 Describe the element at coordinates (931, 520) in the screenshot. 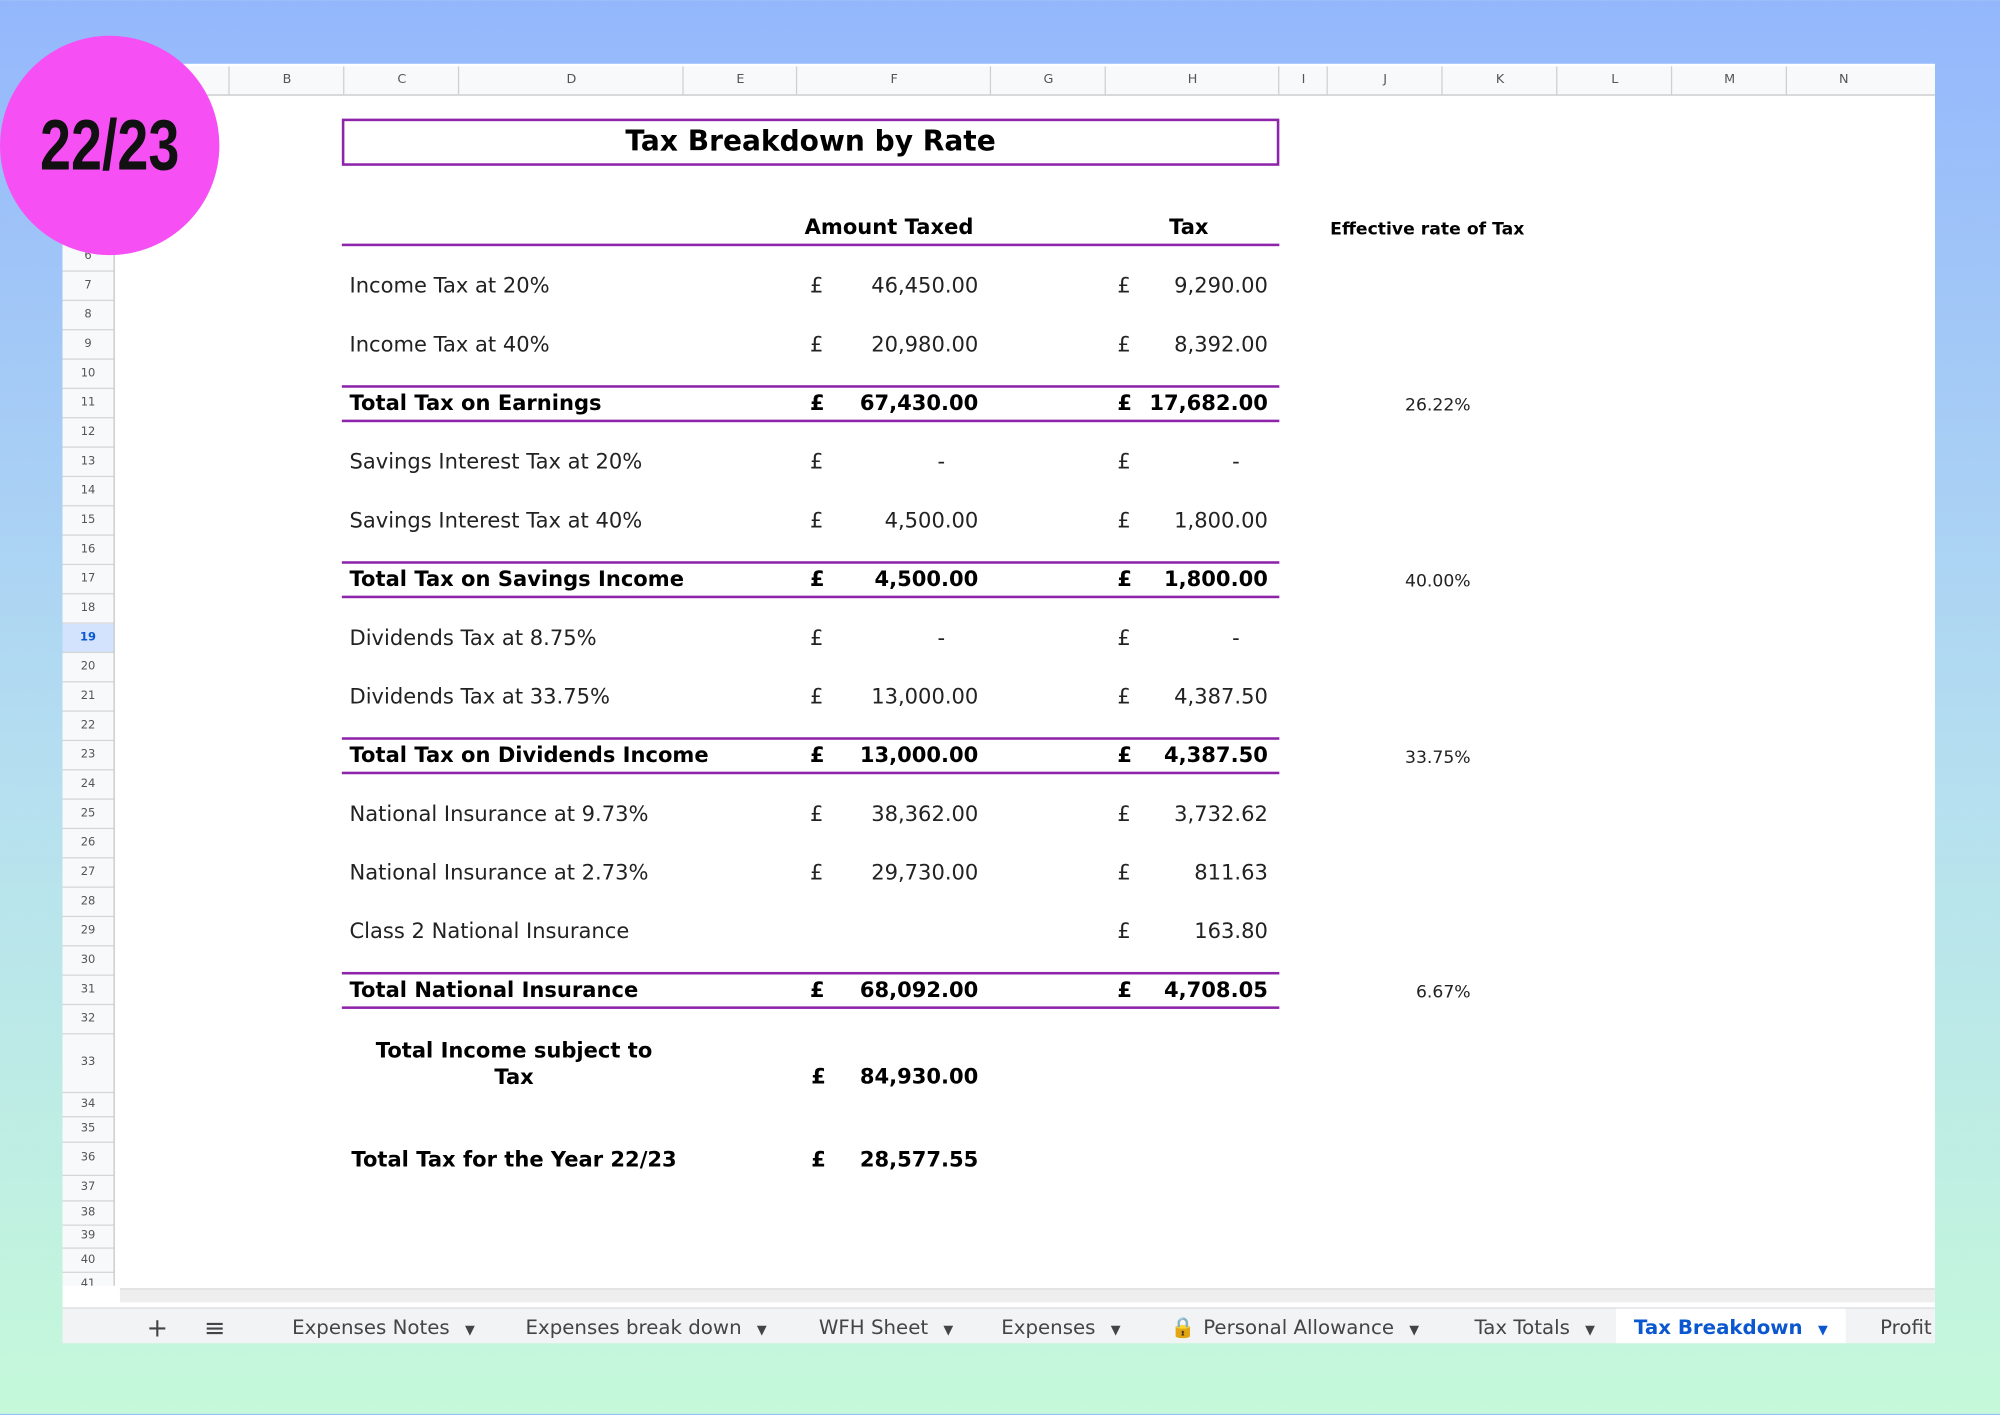

I see `amount: 4,500.00` at that location.